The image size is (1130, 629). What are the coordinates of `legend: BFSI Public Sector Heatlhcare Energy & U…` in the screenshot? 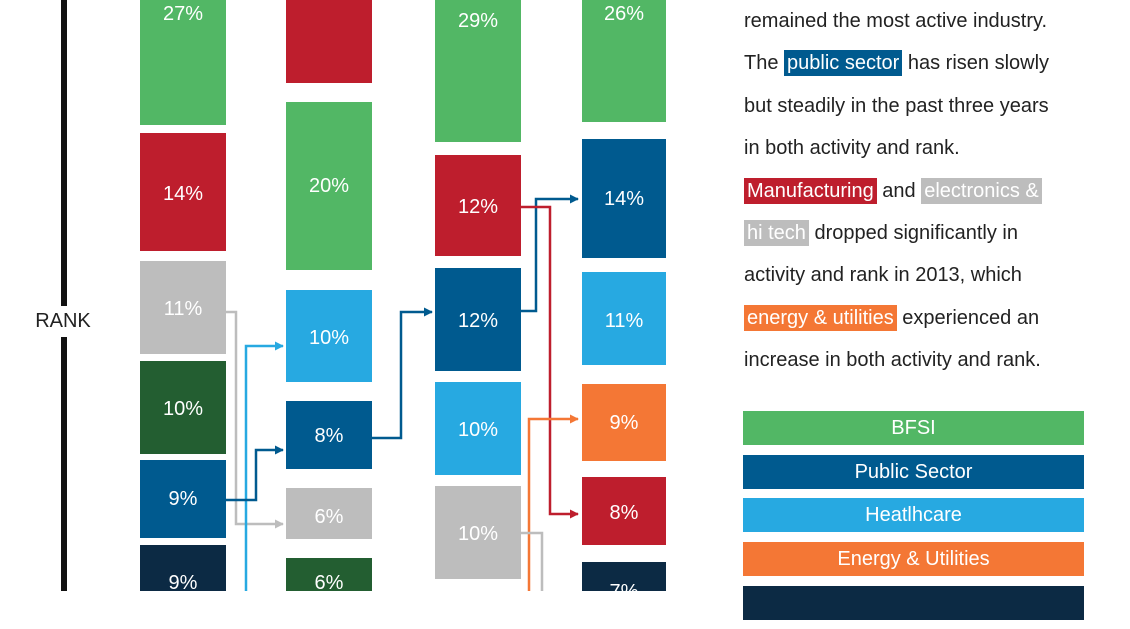 It's located at (913, 520).